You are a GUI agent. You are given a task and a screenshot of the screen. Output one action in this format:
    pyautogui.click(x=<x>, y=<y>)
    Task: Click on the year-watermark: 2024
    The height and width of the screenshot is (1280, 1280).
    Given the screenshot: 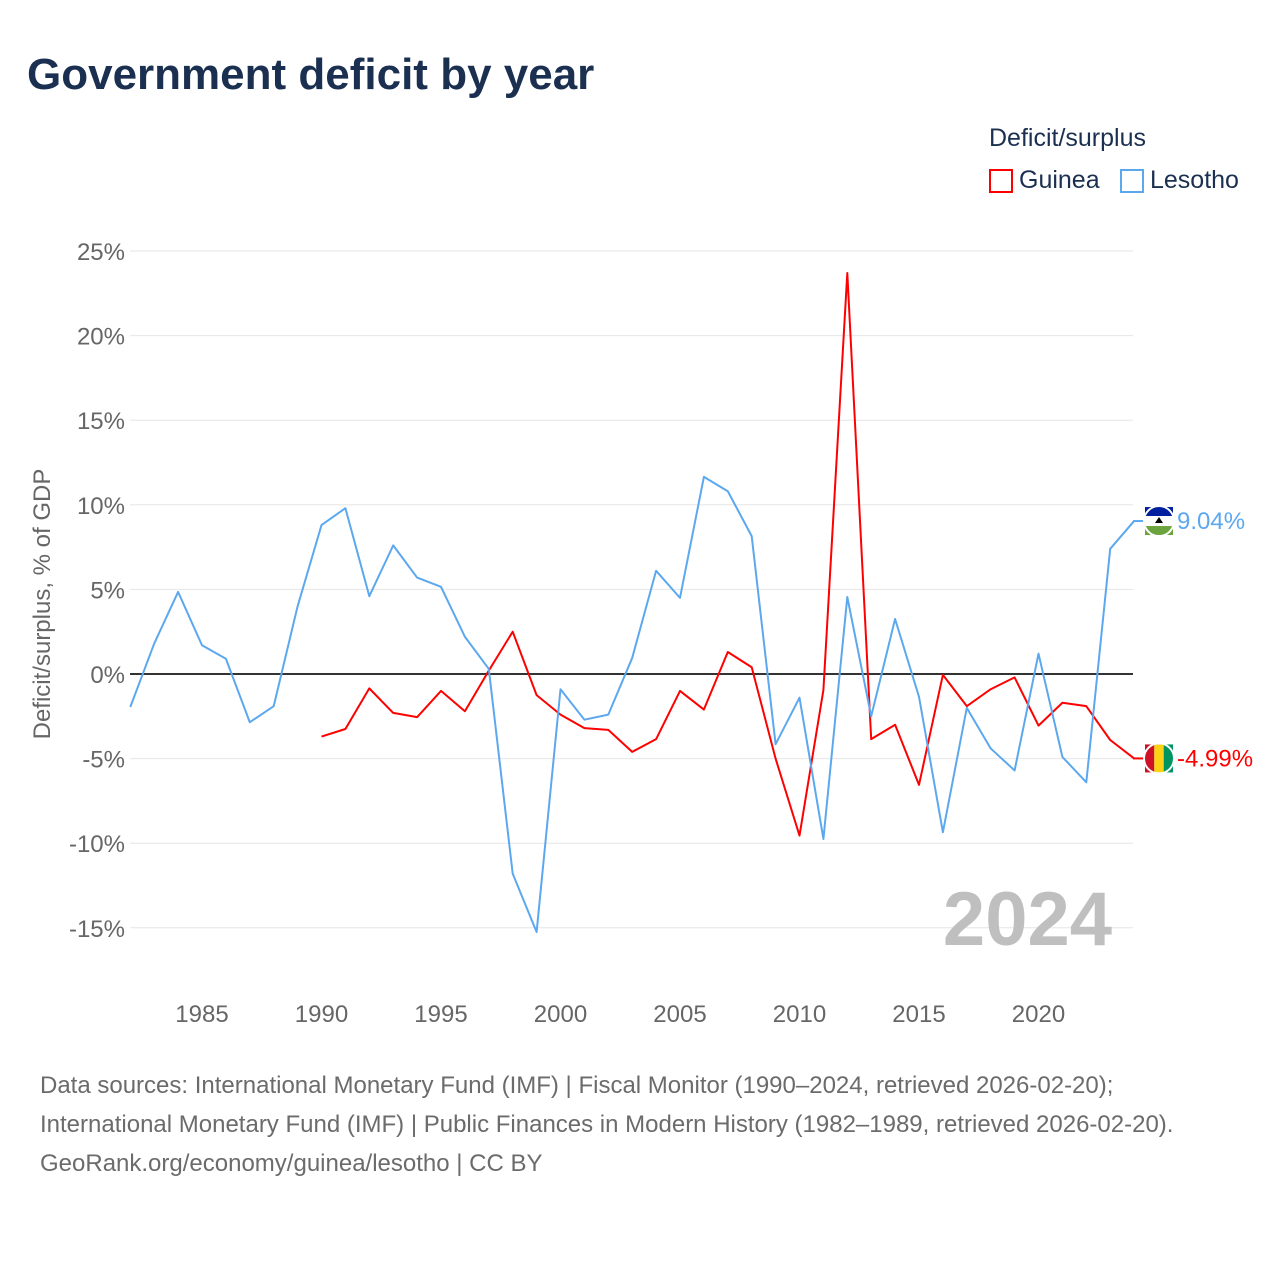 What is the action you would take?
    pyautogui.click(x=1027, y=919)
    